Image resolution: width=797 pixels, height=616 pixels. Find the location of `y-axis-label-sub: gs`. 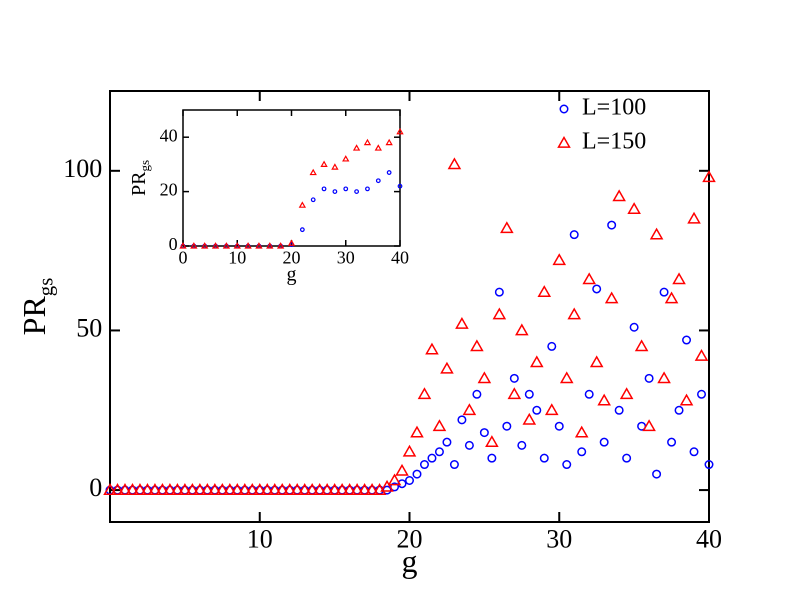

y-axis-label-sub: gs is located at coordinates (144, 166).